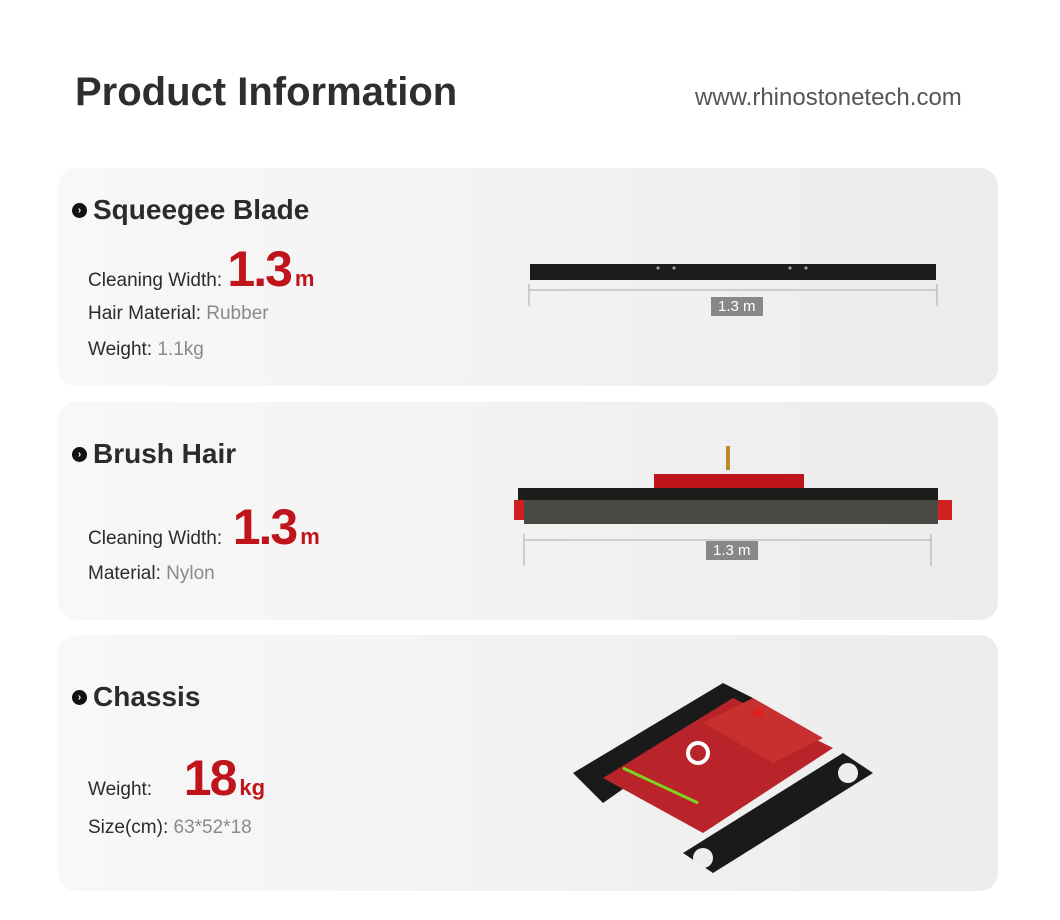  What do you see at coordinates (170, 827) in the screenshot?
I see `size: Size(cm): 63*52*18` at bounding box center [170, 827].